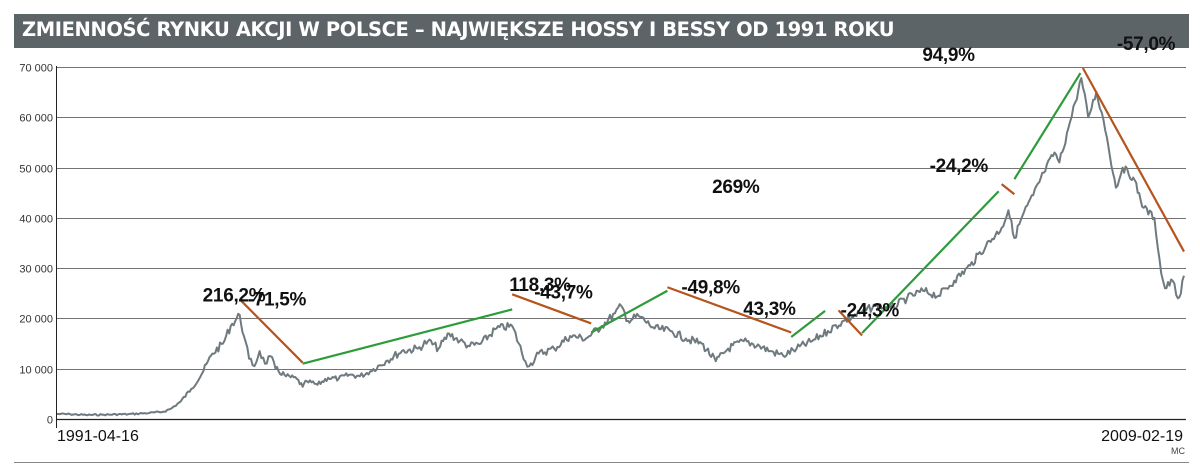  I want to click on credit-label: MC, so click(1178, 451).